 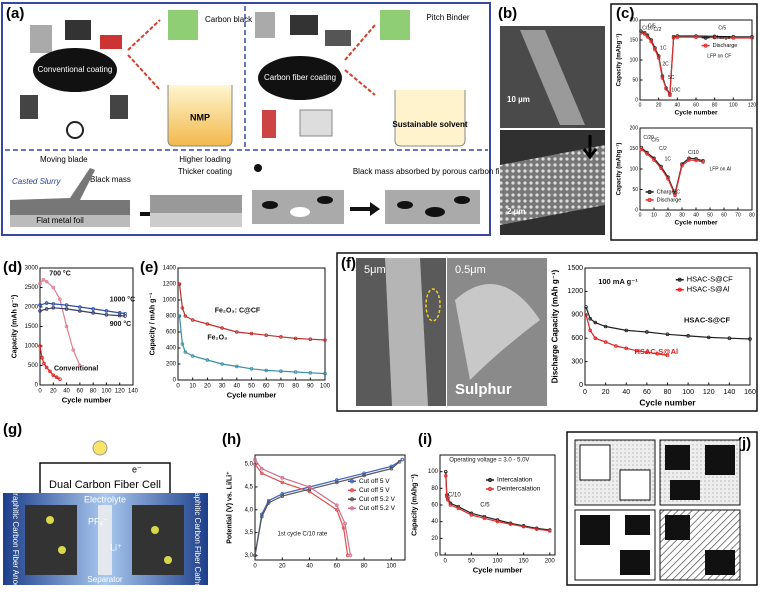 I want to click on texture, so click(x=497, y=332).